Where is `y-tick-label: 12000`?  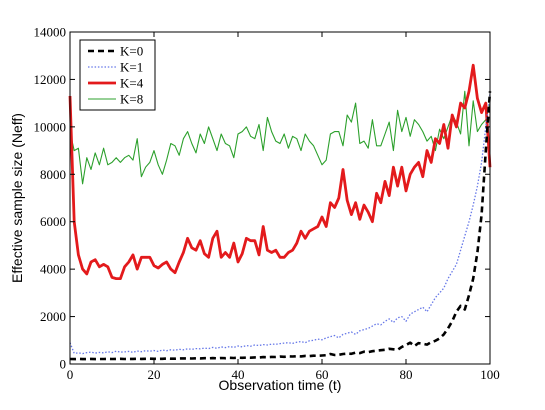 y-tick-label: 12000 is located at coordinates (50, 79).